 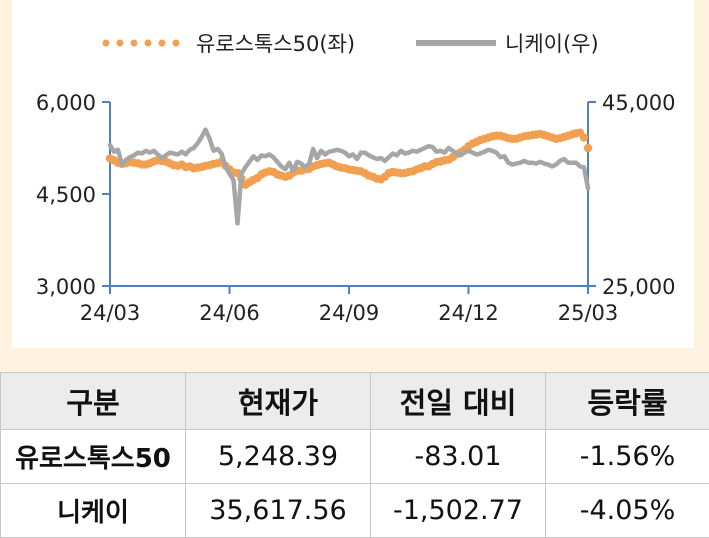 What do you see at coordinates (588, 313) in the screenshot?
I see `x-tick-label: 25/03` at bounding box center [588, 313].